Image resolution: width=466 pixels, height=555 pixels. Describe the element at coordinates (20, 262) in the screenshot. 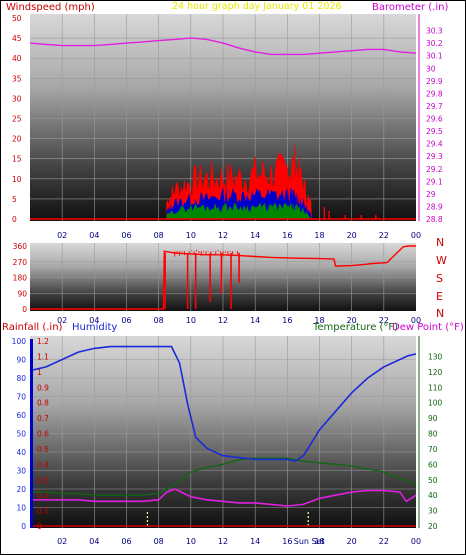

I see `dir-y-tick-label: 270` at that location.